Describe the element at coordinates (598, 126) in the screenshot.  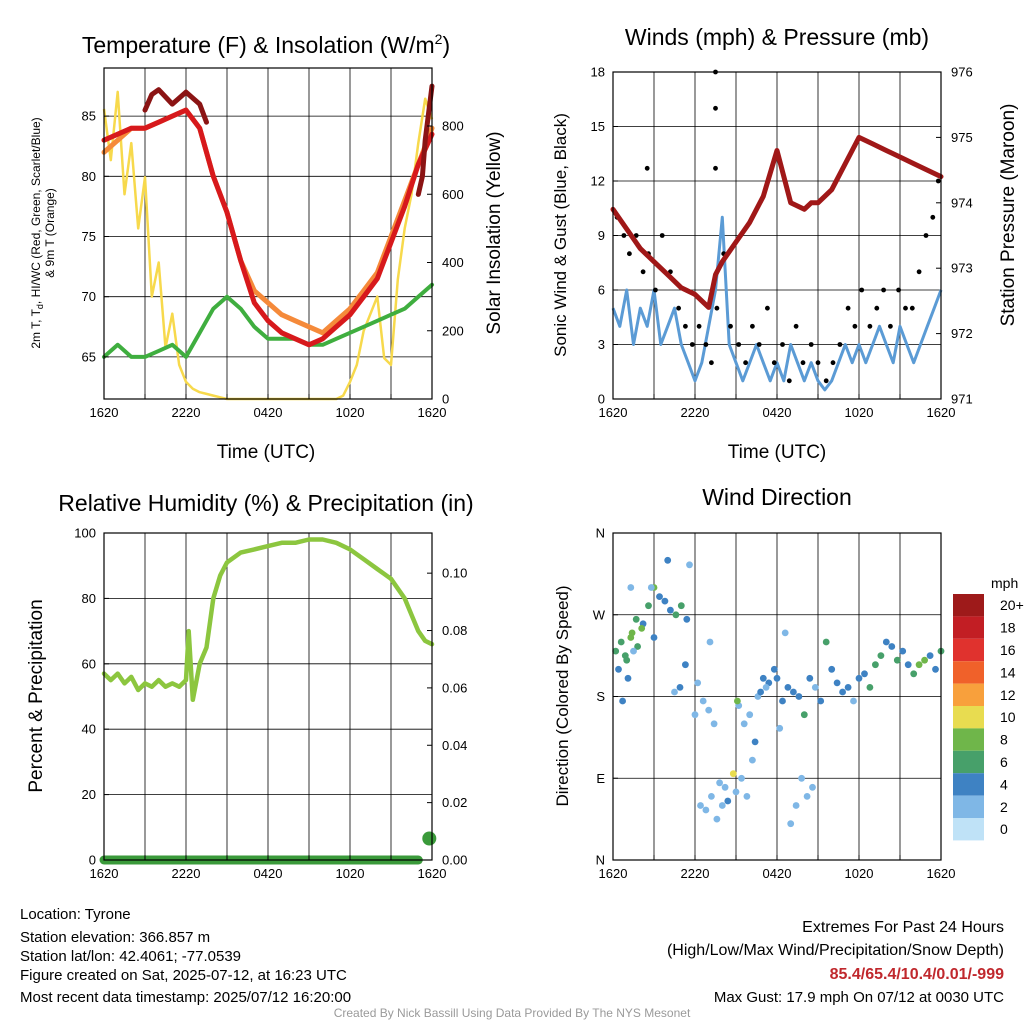
I see `winds-ytick-label: 15` at that location.